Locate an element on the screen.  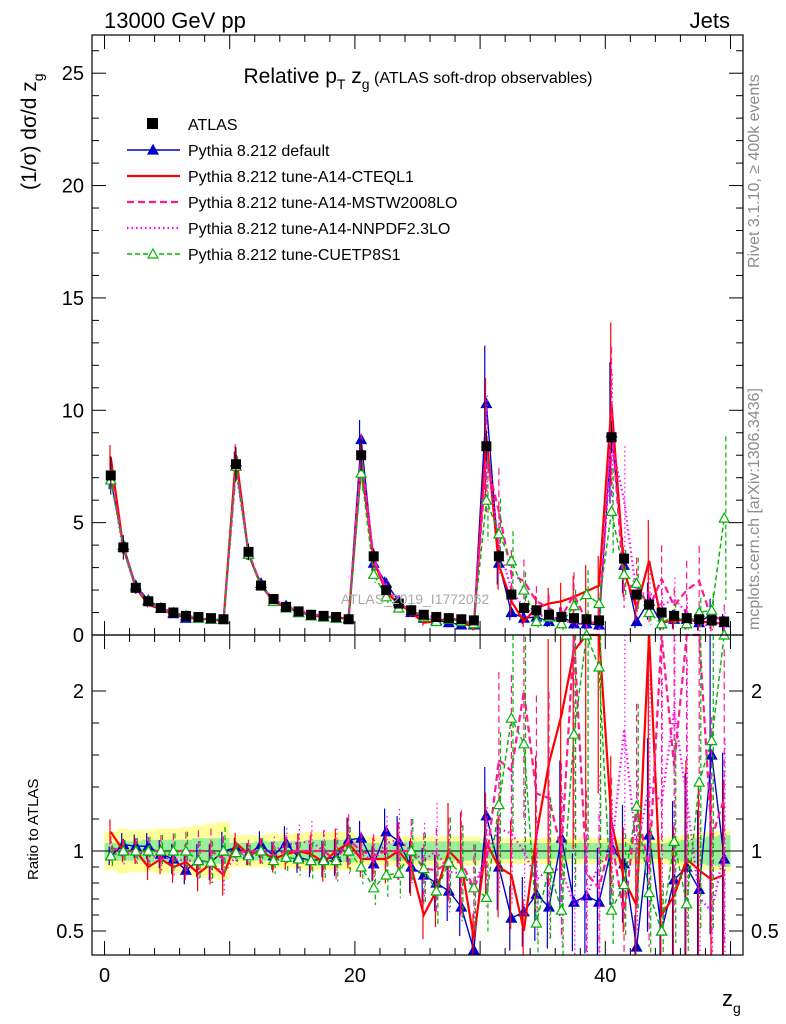
x-tick-label: 40 is located at coordinates (605, 976).